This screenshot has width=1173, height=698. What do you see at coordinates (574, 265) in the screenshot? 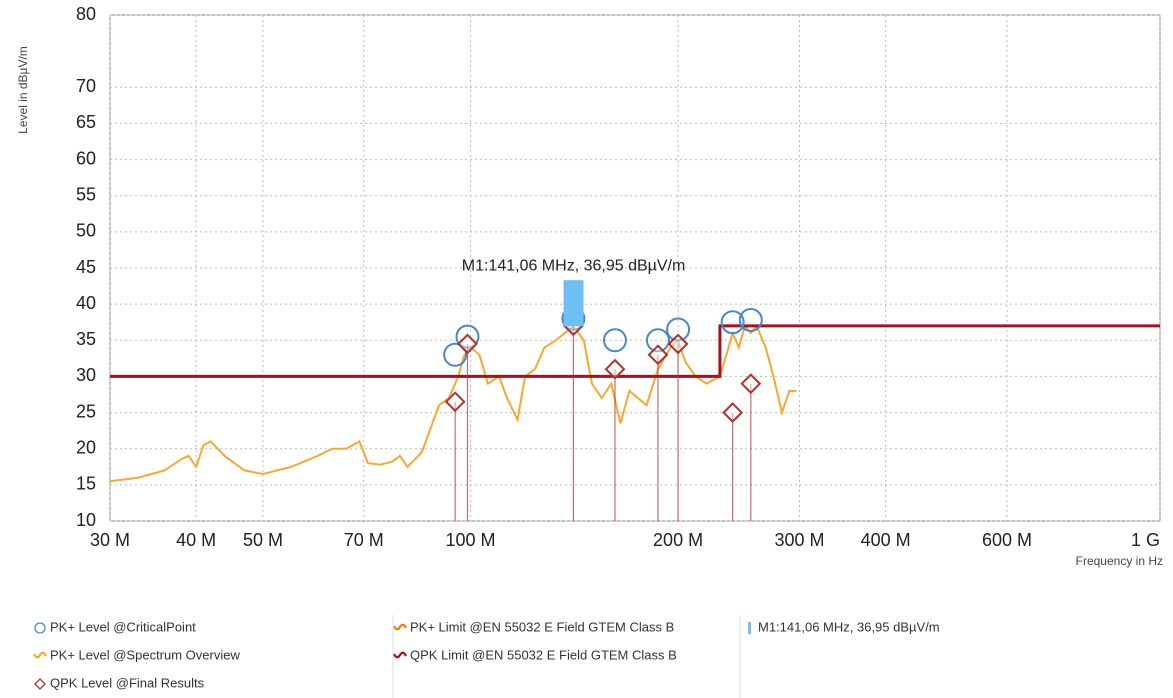
I see `marker-label: M1:141,06 MHz, 36,95 dBµV/m` at bounding box center [574, 265].